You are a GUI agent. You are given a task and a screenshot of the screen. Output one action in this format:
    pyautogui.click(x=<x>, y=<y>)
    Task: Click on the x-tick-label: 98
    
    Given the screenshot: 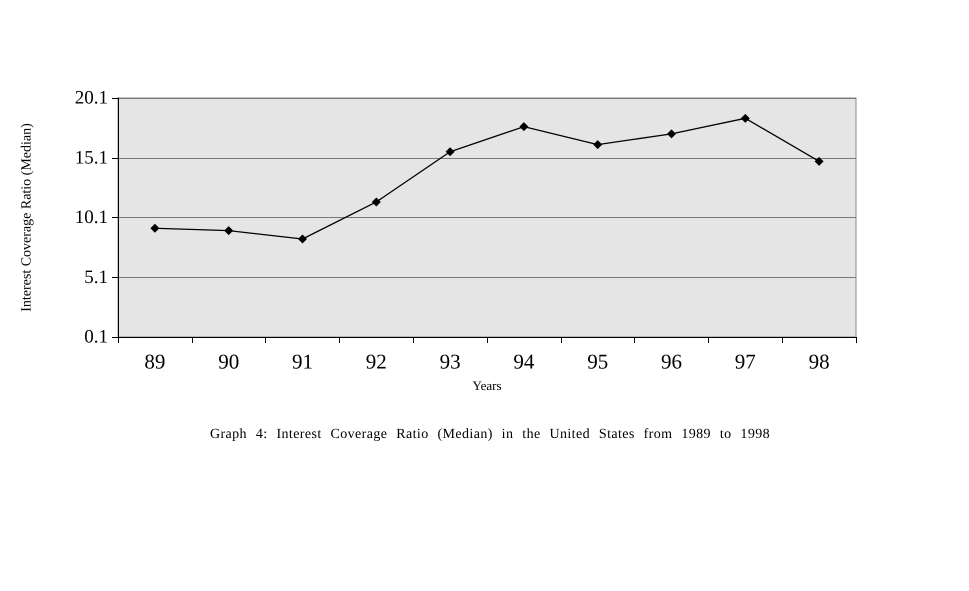 What is the action you would take?
    pyautogui.click(x=819, y=362)
    